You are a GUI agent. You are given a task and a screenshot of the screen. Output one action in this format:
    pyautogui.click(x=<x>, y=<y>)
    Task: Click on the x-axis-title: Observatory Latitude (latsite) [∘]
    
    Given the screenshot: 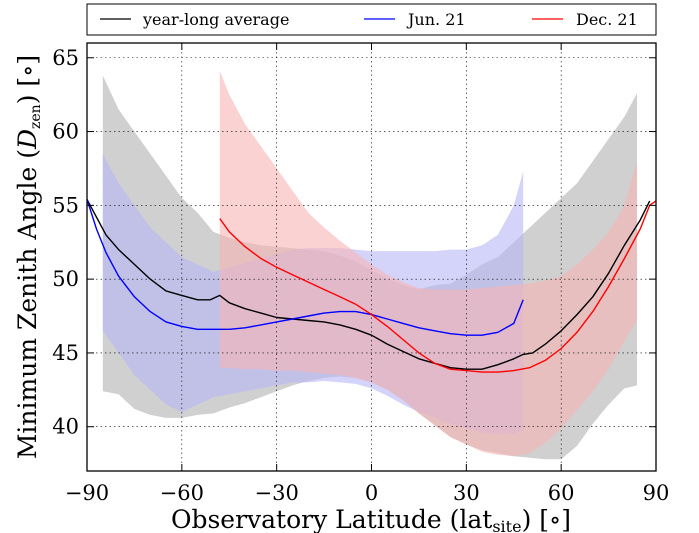 What is the action you would take?
    pyautogui.click(x=371, y=519)
    